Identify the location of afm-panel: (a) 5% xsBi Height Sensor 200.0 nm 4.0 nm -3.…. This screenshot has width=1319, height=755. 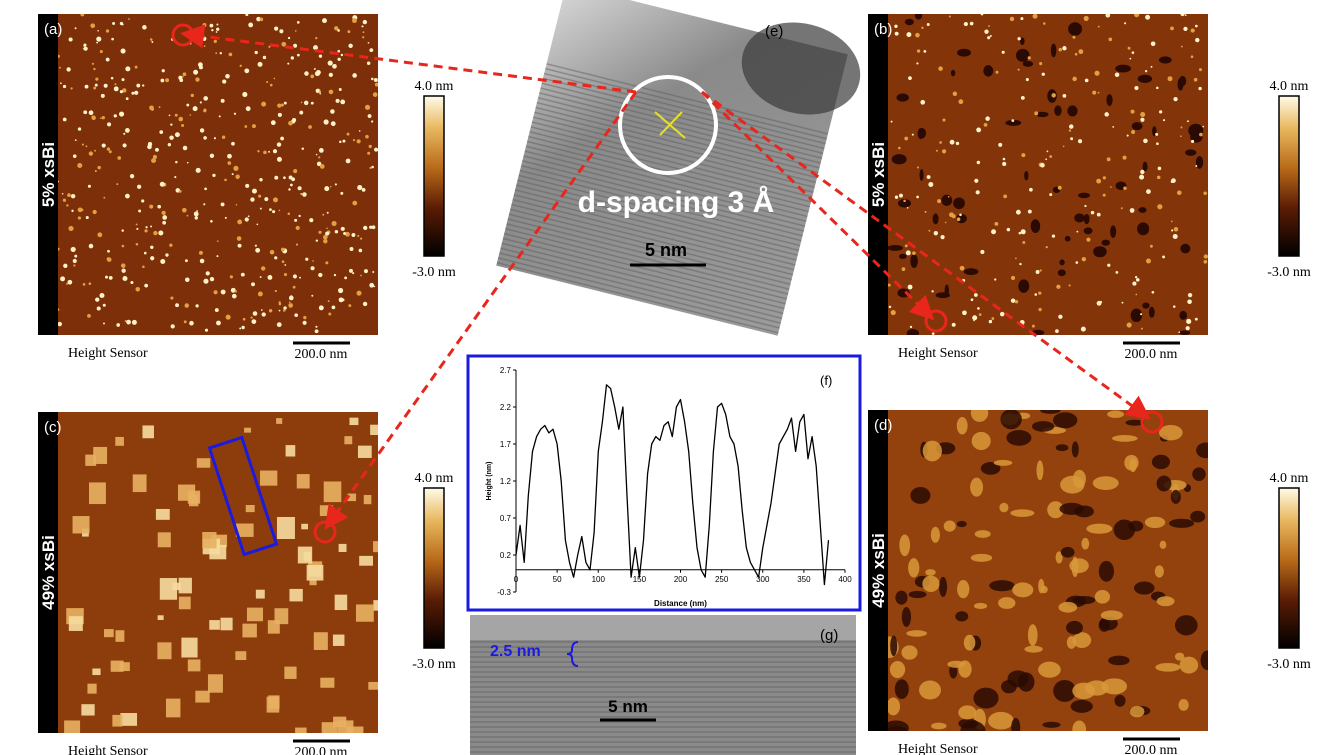
(247, 188).